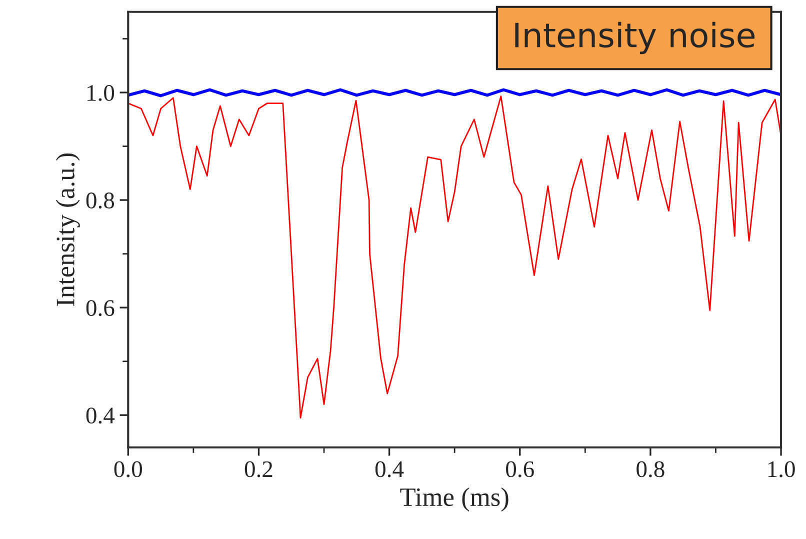 Image resolution: width=806 pixels, height=539 pixels. Describe the element at coordinates (101, 93) in the screenshot. I see `y-tick-label: 1.0` at that location.